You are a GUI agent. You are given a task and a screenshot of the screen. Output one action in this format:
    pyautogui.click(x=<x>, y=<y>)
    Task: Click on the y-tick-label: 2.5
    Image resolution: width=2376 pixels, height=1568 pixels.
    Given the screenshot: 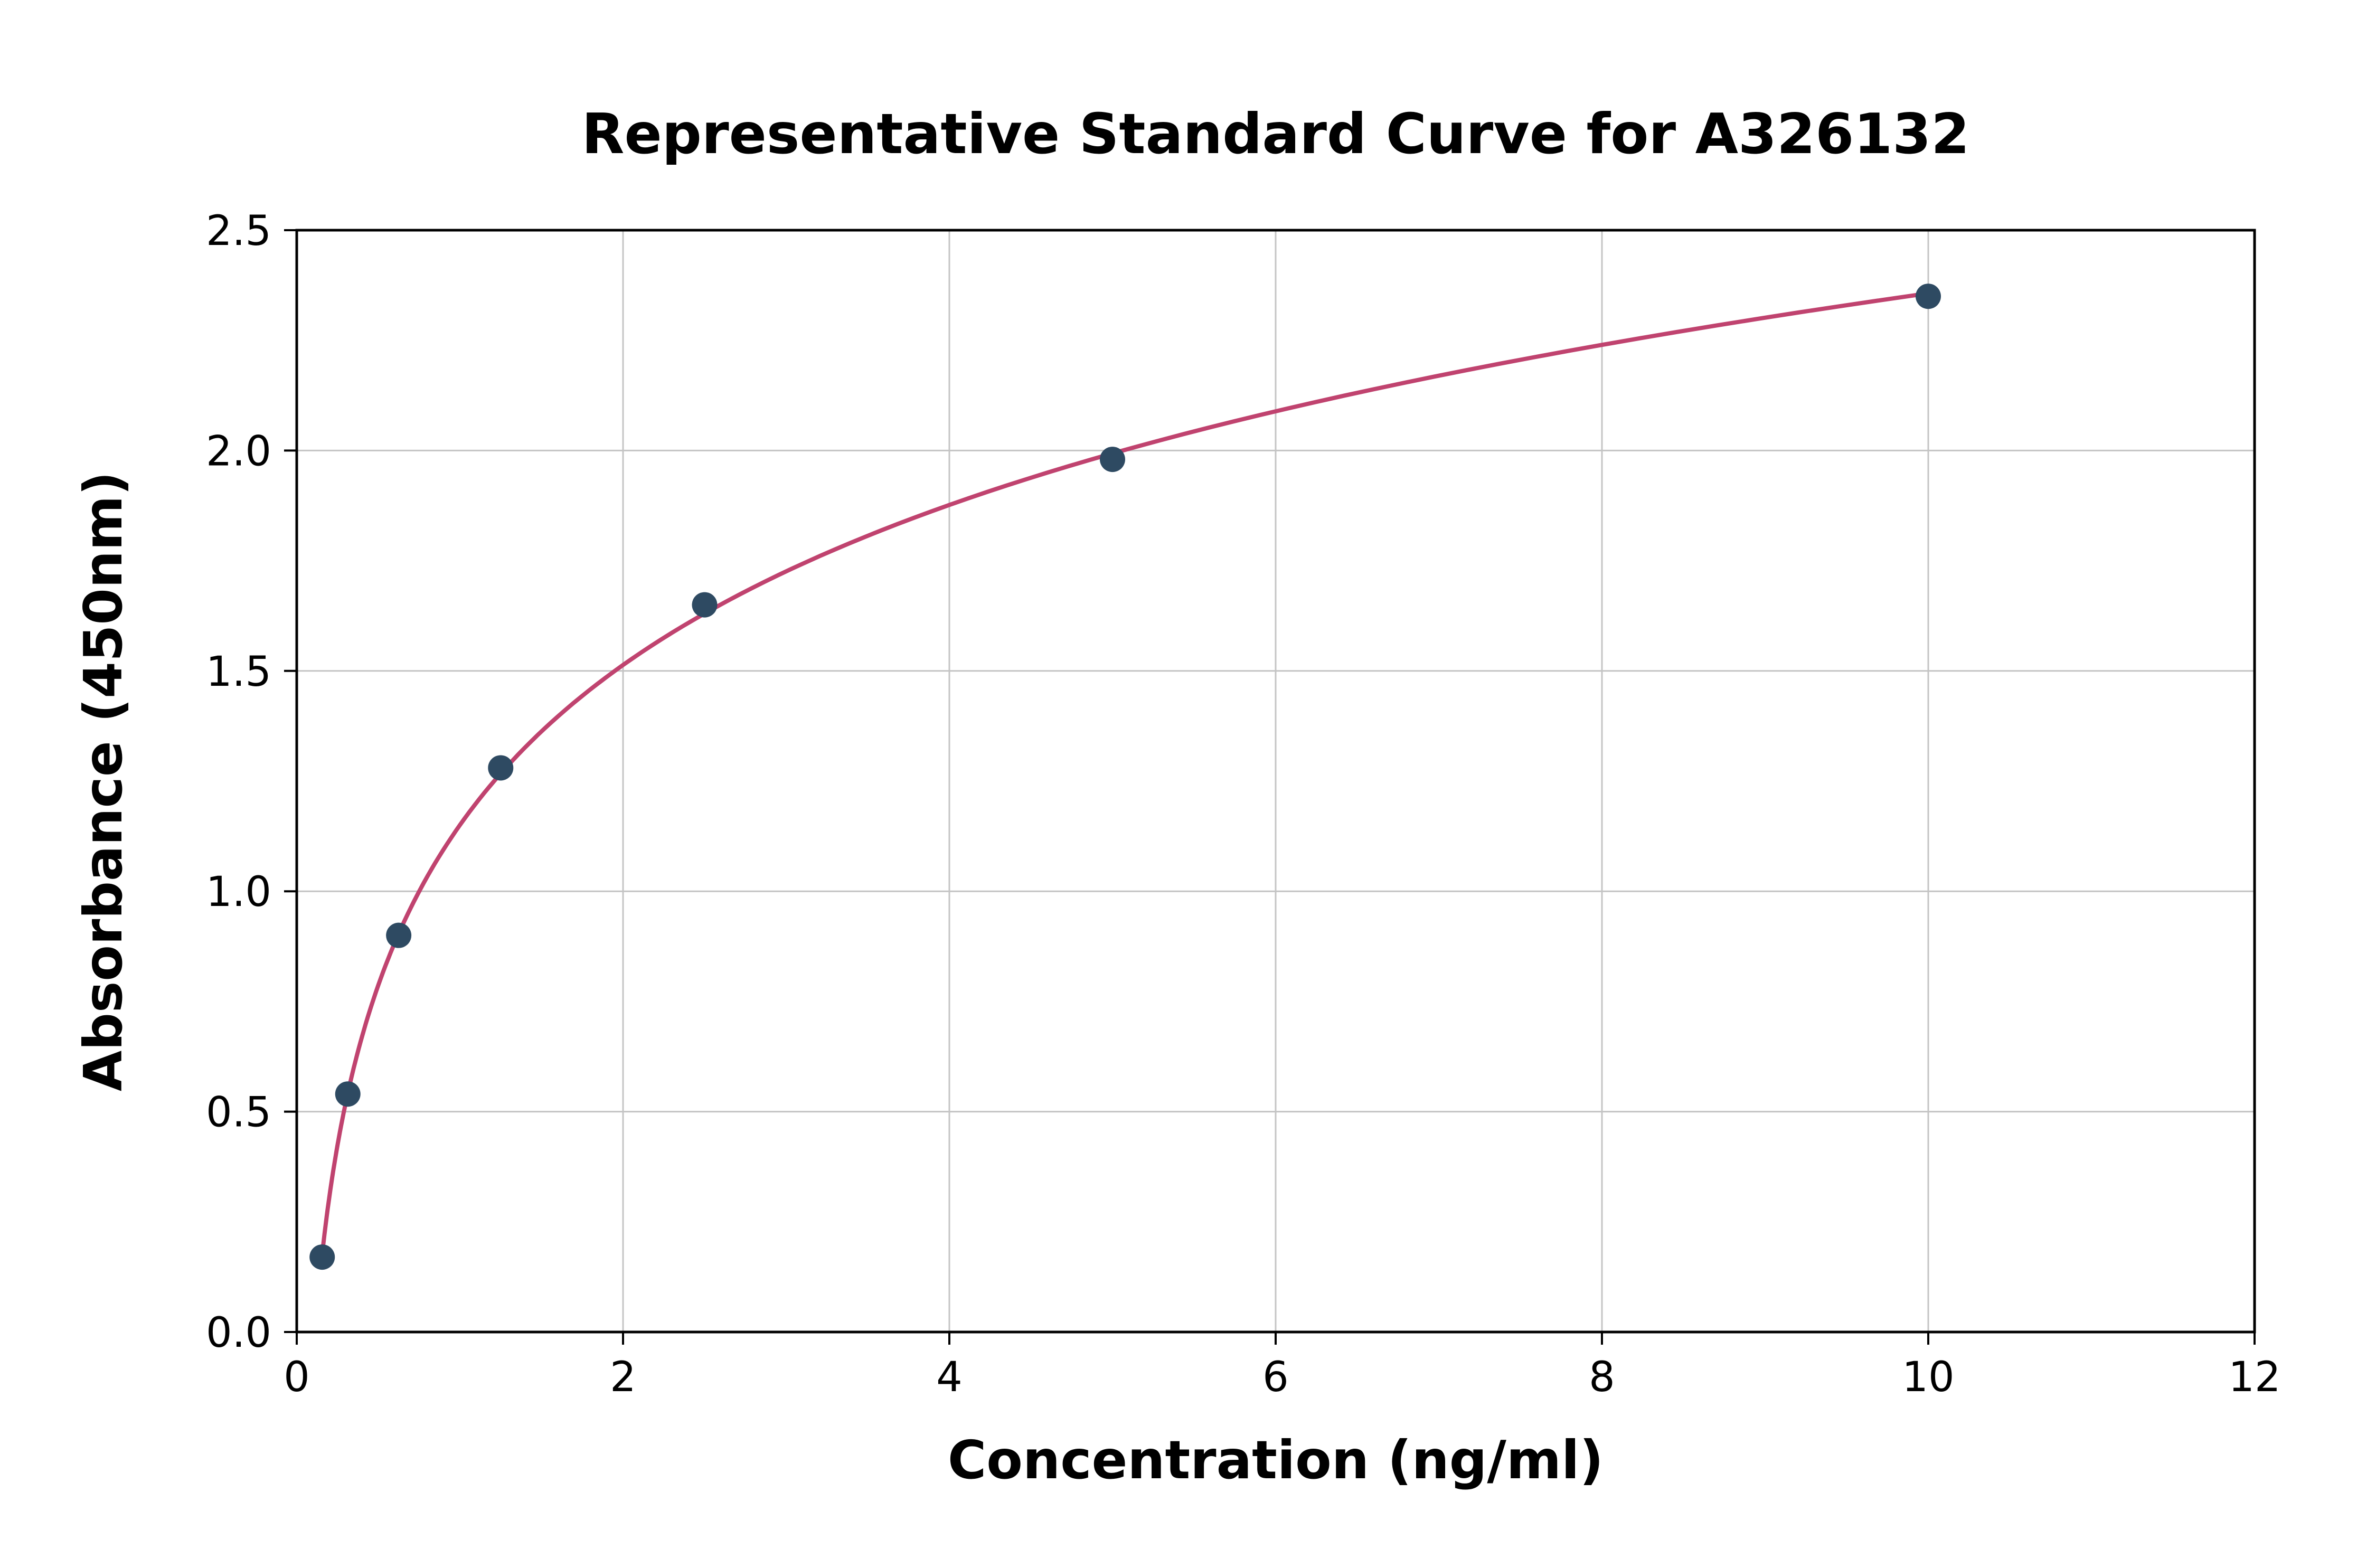 What is the action you would take?
    pyautogui.click(x=239, y=231)
    